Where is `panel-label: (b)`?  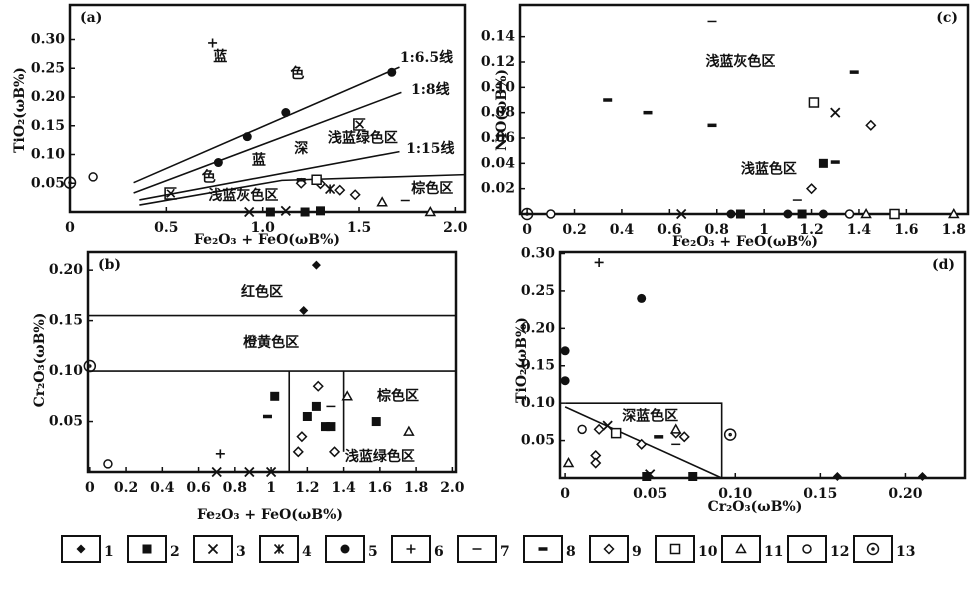 panel-label: (b) is located at coordinates (109, 265).